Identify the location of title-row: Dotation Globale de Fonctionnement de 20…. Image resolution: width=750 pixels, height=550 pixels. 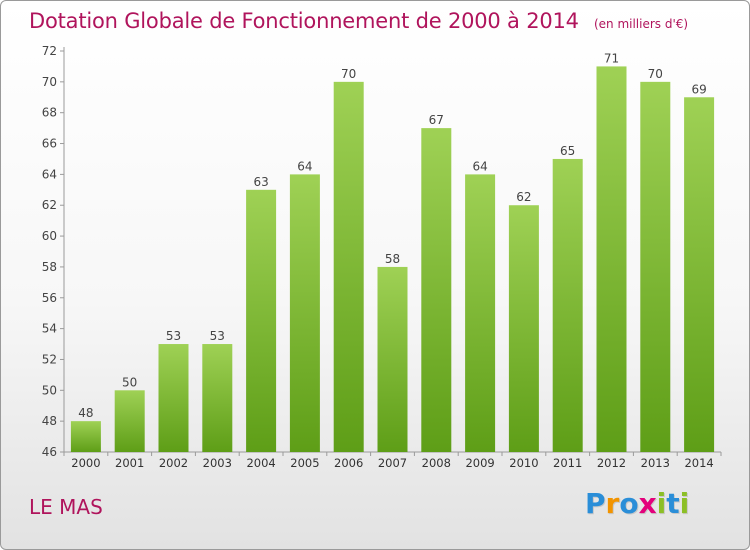
(358, 21).